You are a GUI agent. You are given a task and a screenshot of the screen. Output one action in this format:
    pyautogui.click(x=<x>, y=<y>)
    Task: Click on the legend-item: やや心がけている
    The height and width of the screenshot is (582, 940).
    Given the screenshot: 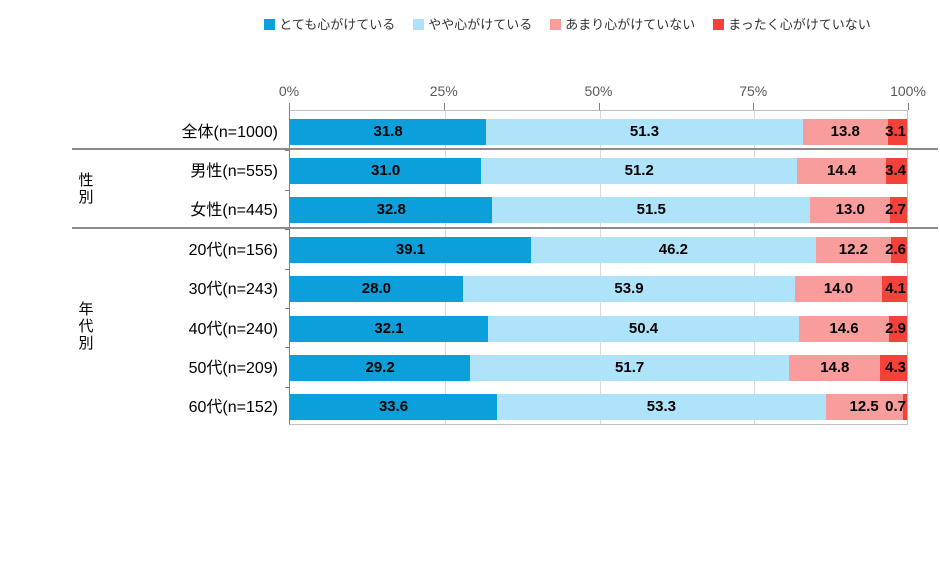 What is the action you would take?
    pyautogui.click(x=472, y=24)
    